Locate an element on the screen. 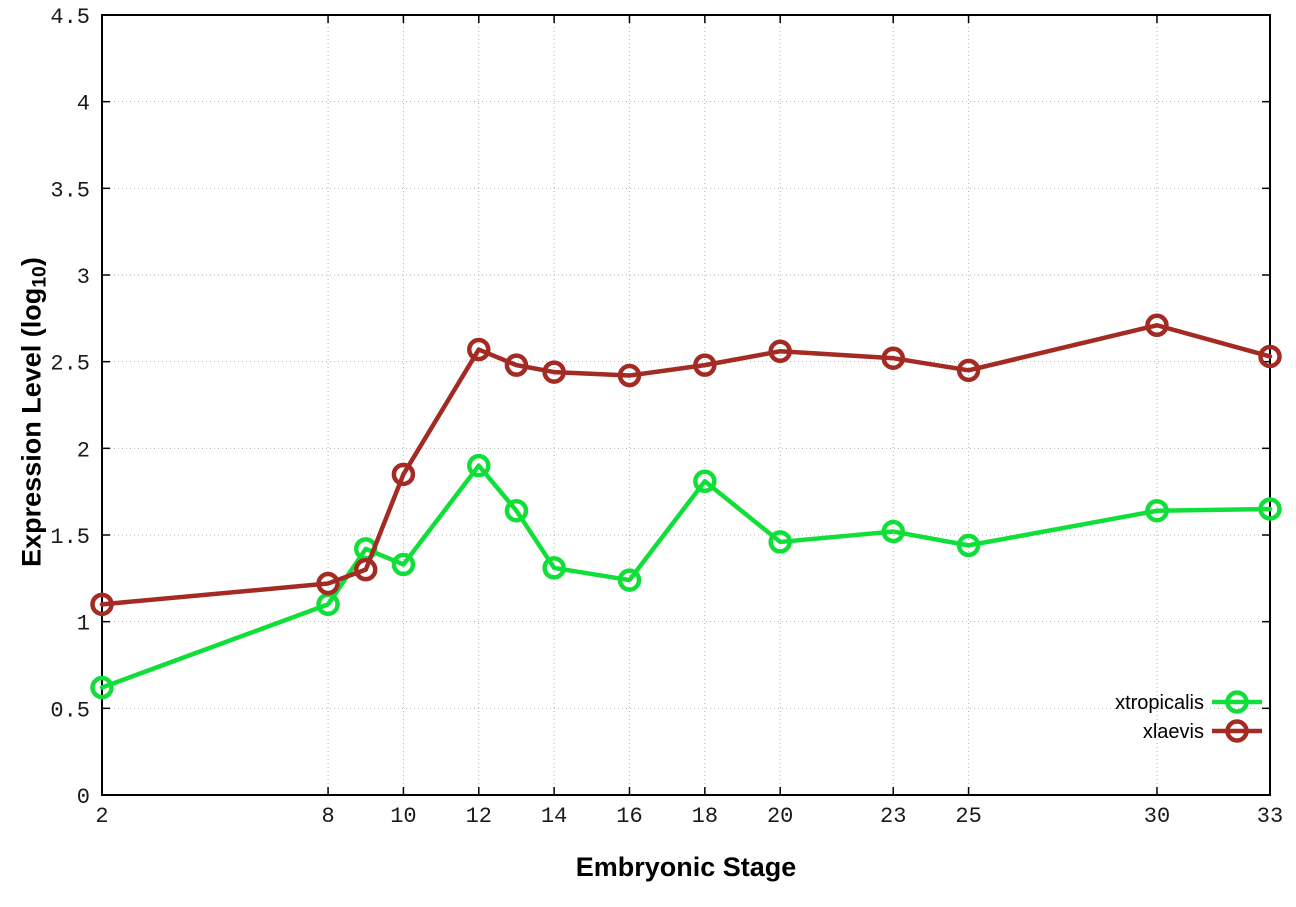 The height and width of the screenshot is (907, 1296). legend-item-xtropicalis: xtropicalis is located at coordinates (1188, 702).